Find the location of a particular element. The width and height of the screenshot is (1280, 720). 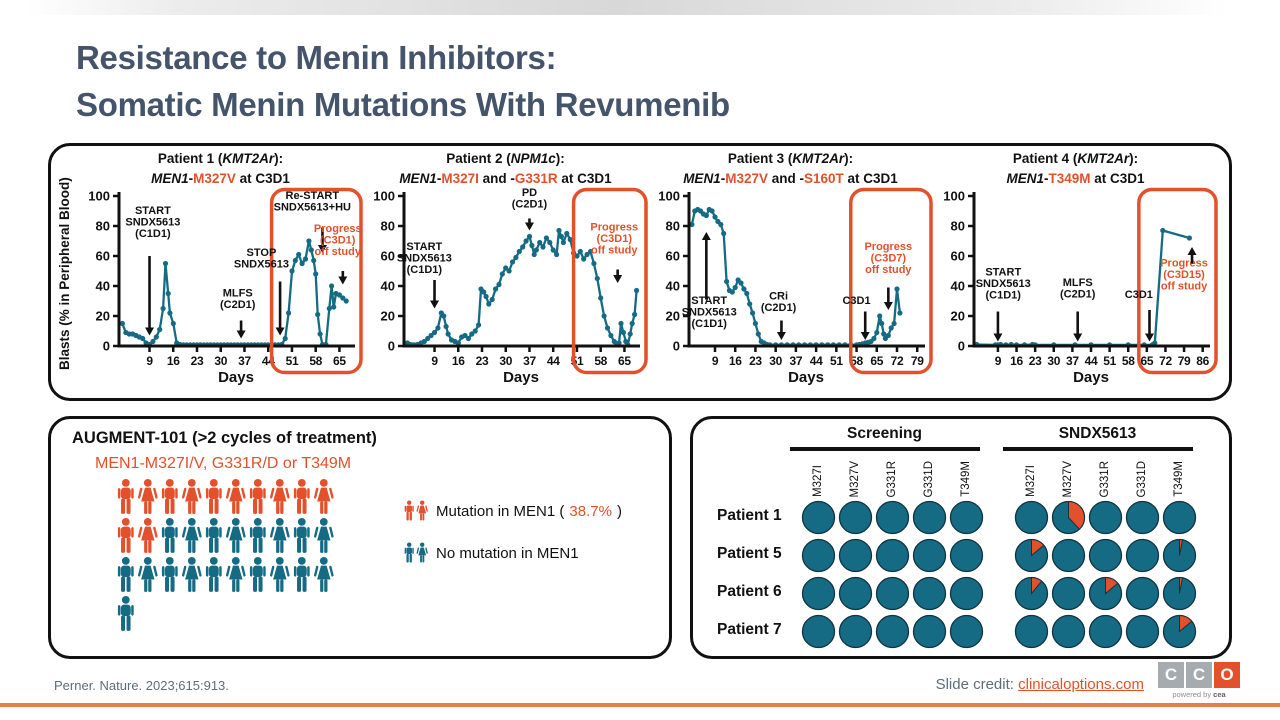

citation: Perner. Nature. 2023;615:913. is located at coordinates (141, 685).